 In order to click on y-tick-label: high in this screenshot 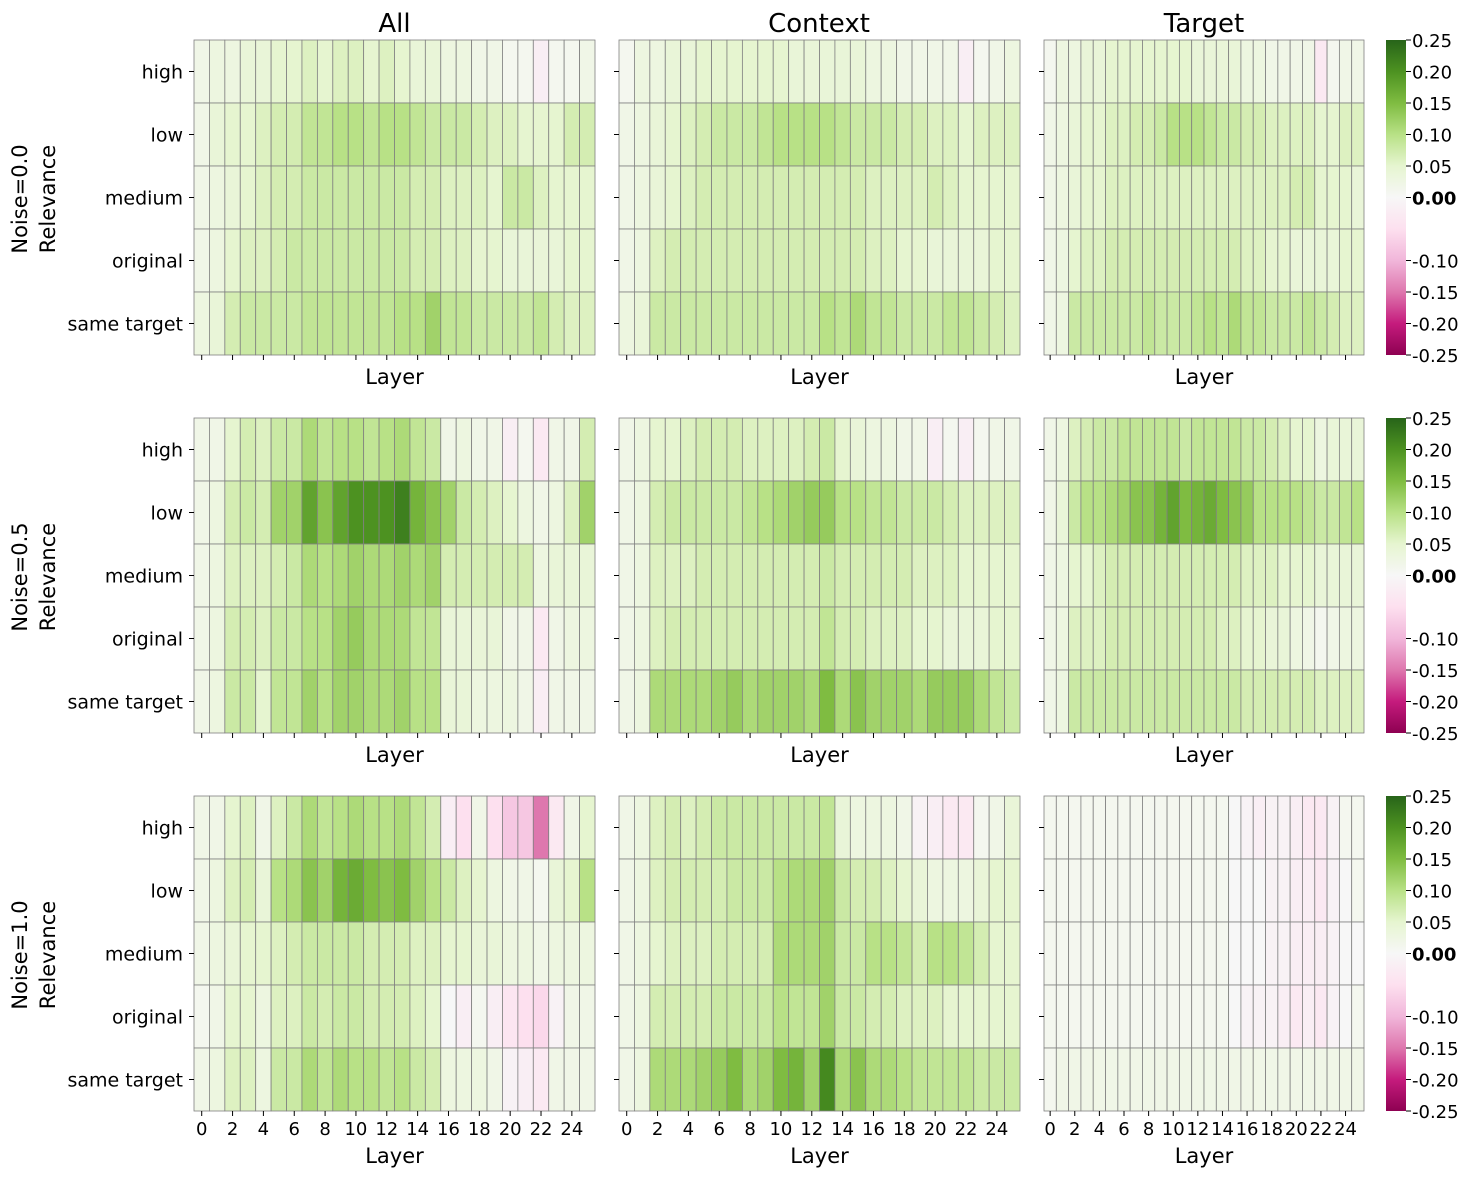, I will do `click(162, 829)`.